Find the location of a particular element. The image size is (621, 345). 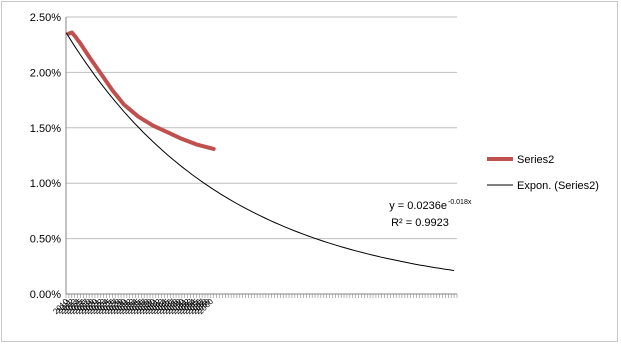

equation-r-squared: R² = 0.9923 is located at coordinates (420, 223).